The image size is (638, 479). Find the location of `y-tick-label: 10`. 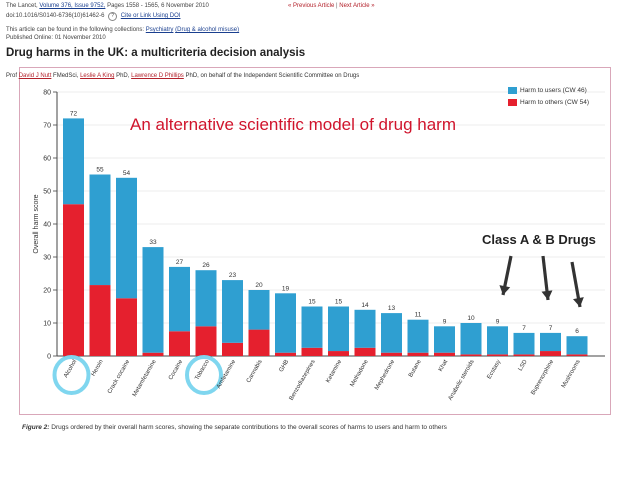

y-tick-label: 10 is located at coordinates (47, 324).